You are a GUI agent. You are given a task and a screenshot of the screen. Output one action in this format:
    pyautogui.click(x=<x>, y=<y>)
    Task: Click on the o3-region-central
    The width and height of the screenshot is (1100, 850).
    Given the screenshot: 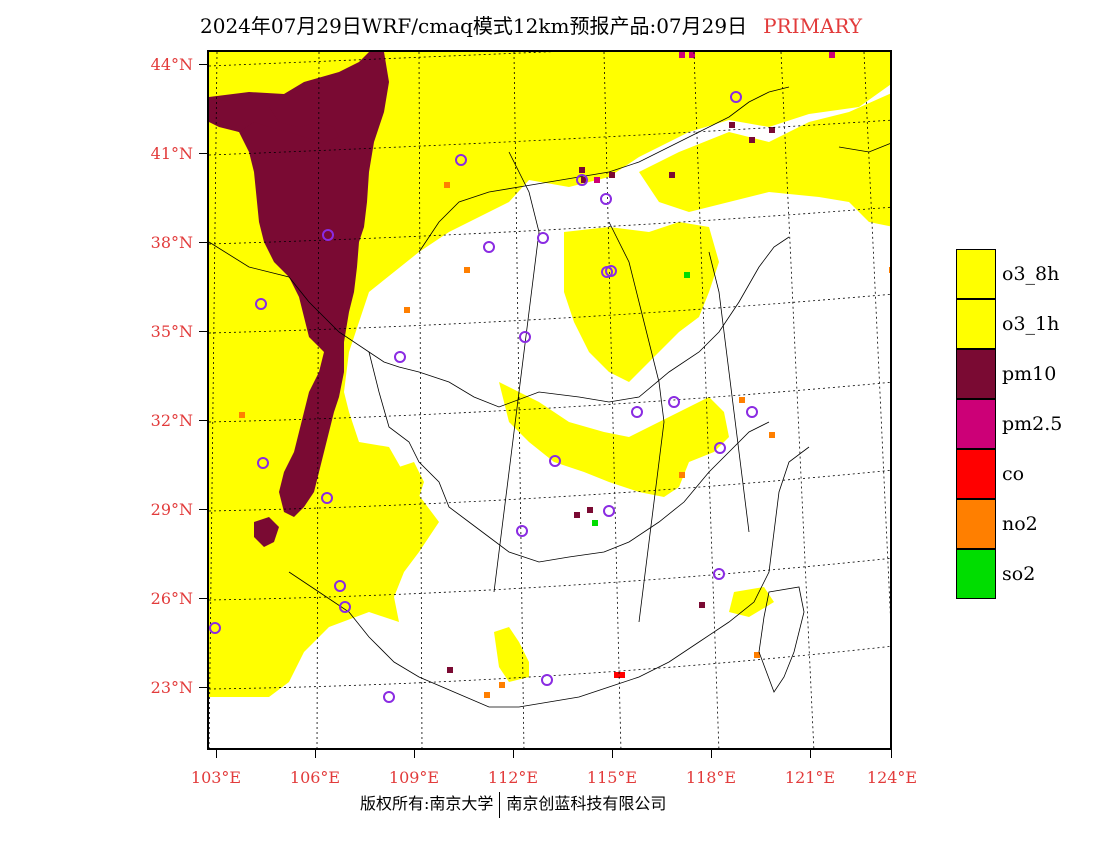 What is the action you would take?
    pyautogui.click(x=614, y=439)
    